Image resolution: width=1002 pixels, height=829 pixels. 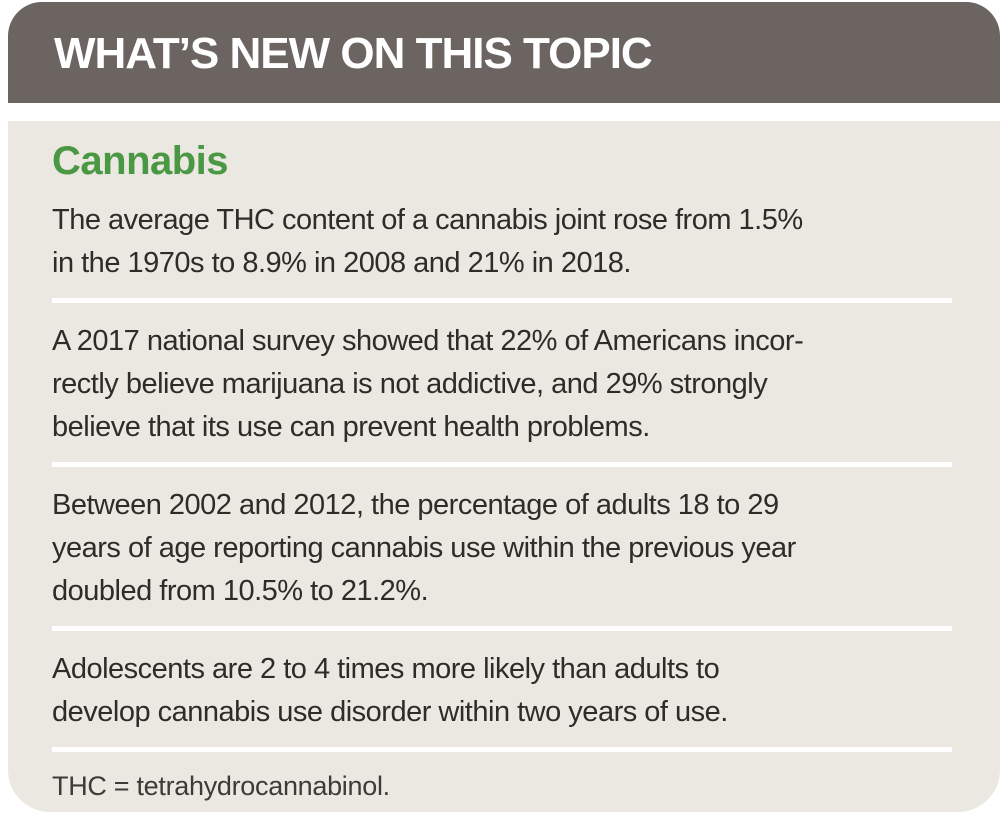 I want to click on whats-new-banner: WHAT’S NEW ON THIS TOPIC, so click(x=504, y=52).